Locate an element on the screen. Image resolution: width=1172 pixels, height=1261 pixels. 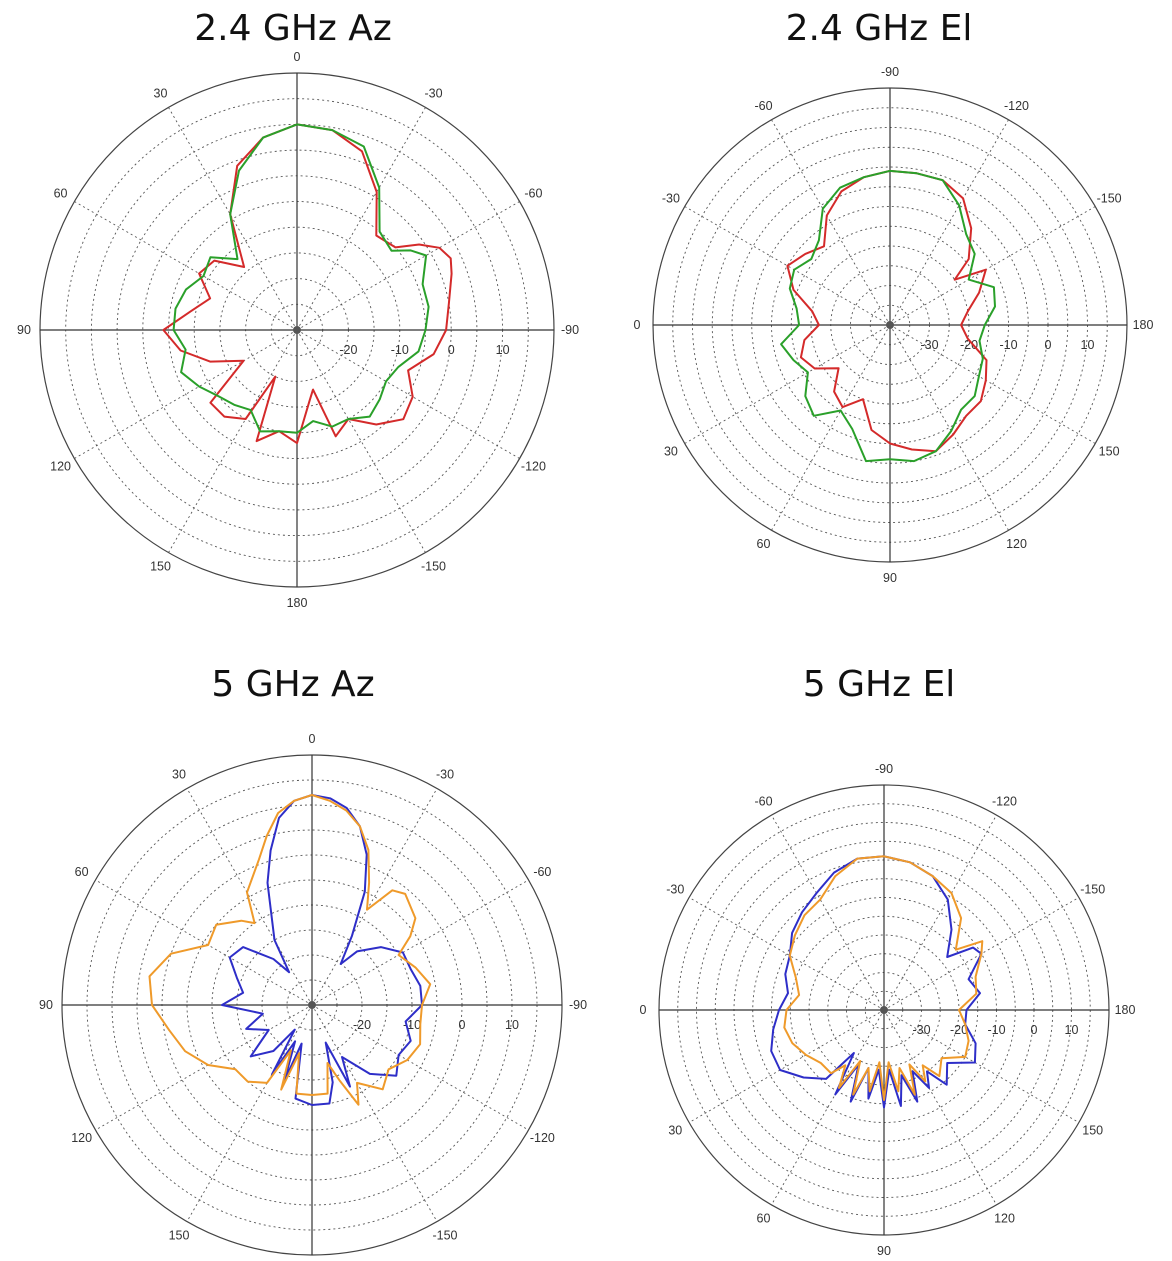
chart-title: 5 GHz El is located at coordinates (879, 684).